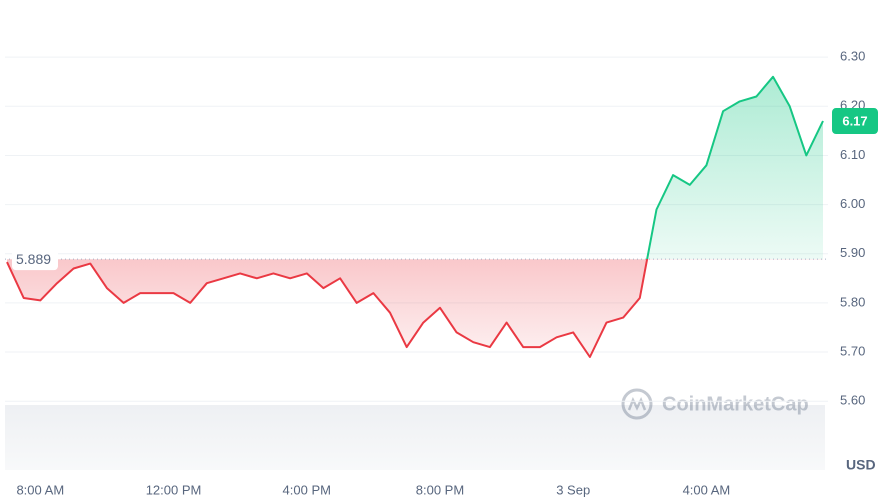 This screenshot has width=882, height=499. I want to click on baseline-label-bg, so click(35, 259).